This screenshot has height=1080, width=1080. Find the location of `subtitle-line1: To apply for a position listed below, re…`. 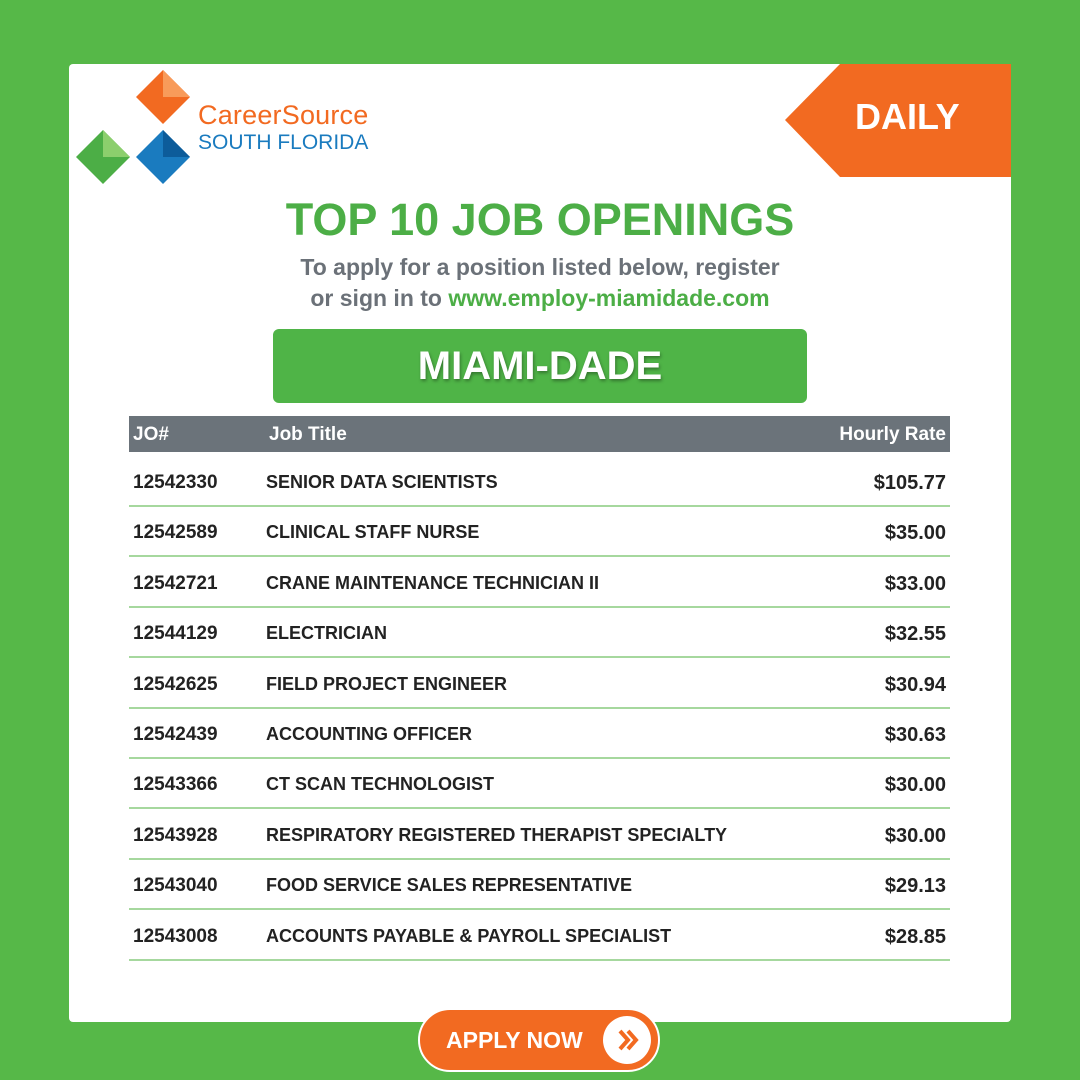

subtitle-line1: To apply for a position listed below, re… is located at coordinates (540, 267).